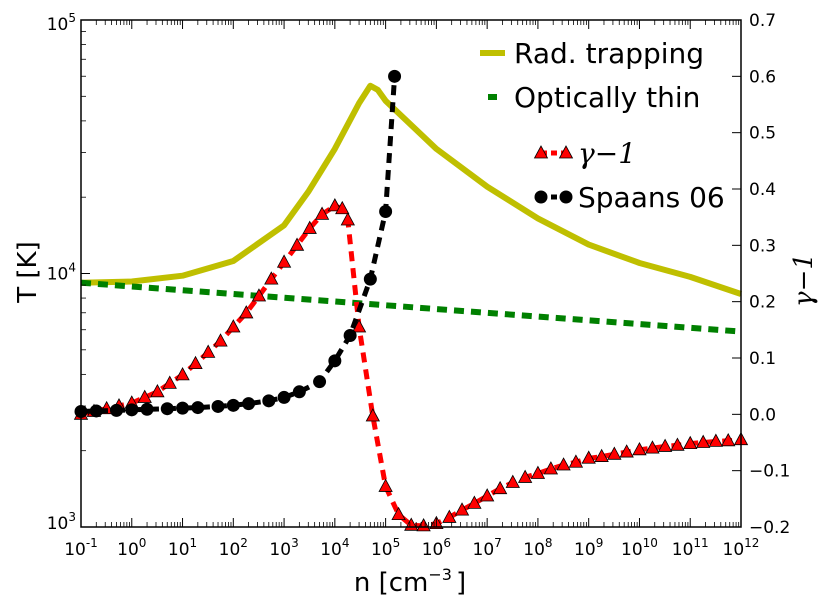 The height and width of the screenshot is (605, 831). What do you see at coordinates (436, 548) in the screenshot?
I see `x-tick-label-7: 10⁶` at bounding box center [436, 548].